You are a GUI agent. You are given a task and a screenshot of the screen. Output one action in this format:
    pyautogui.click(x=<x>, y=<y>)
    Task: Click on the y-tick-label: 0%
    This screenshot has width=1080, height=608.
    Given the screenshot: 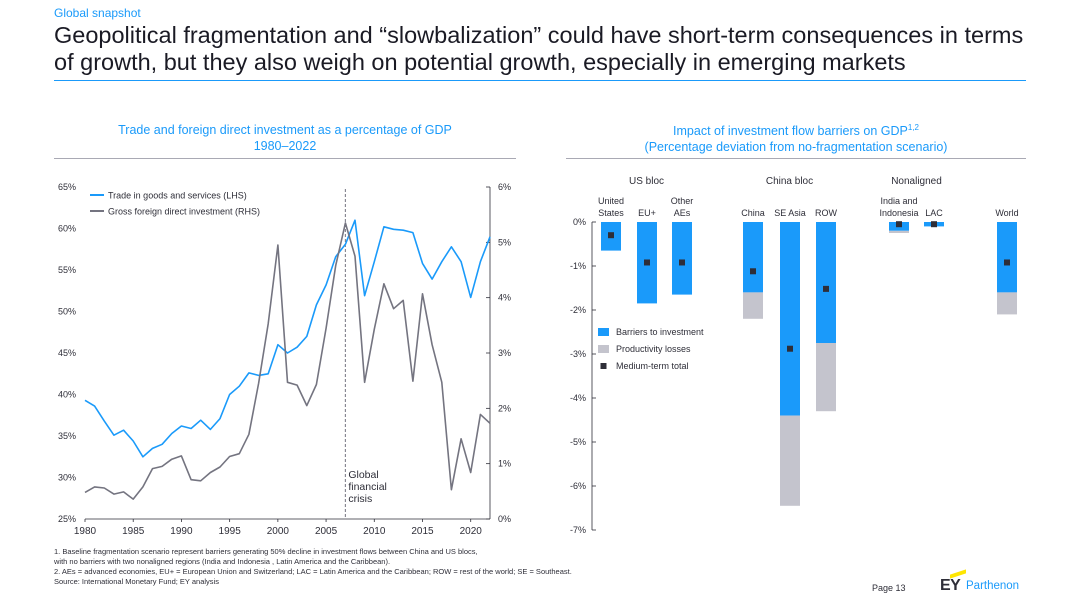 What is the action you would take?
    pyautogui.click(x=579, y=222)
    